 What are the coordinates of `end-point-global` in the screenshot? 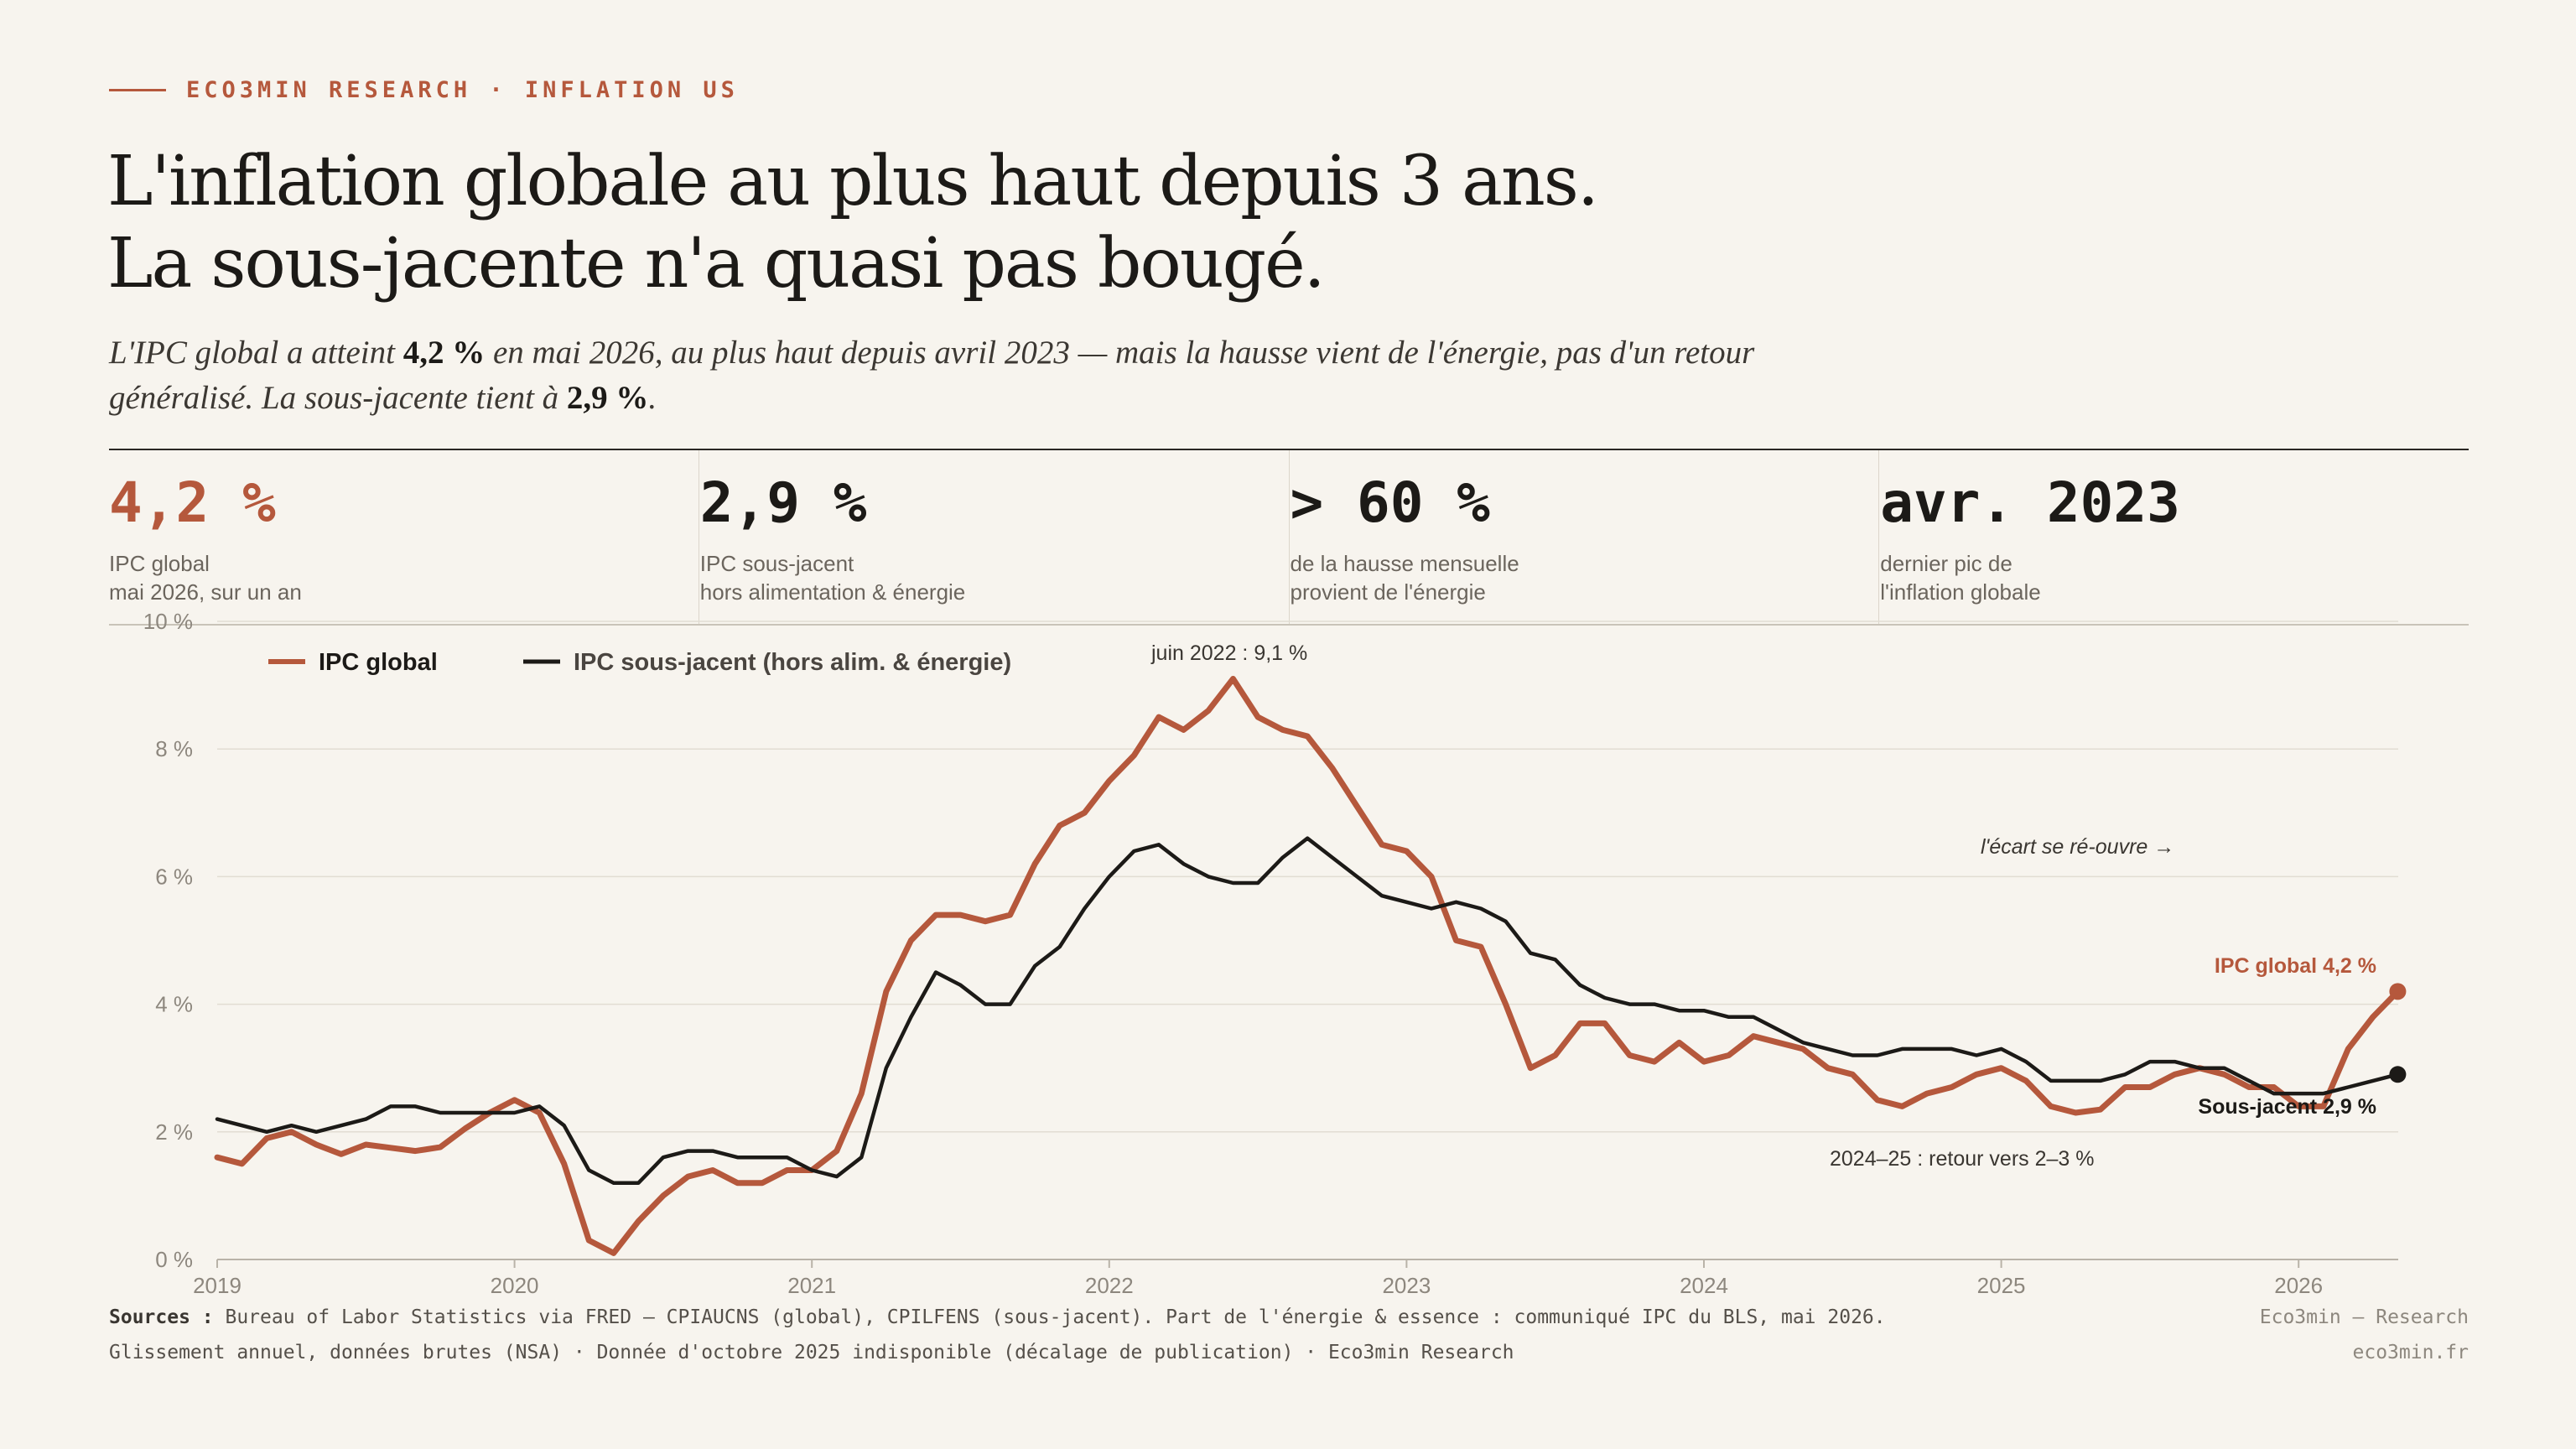 It's located at (2398, 991).